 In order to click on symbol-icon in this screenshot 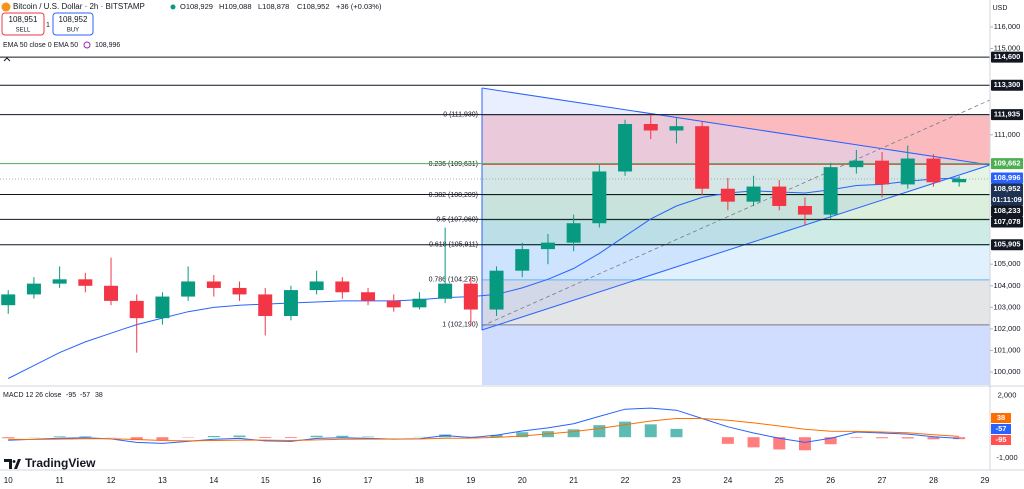, I will do `click(6, 7)`.